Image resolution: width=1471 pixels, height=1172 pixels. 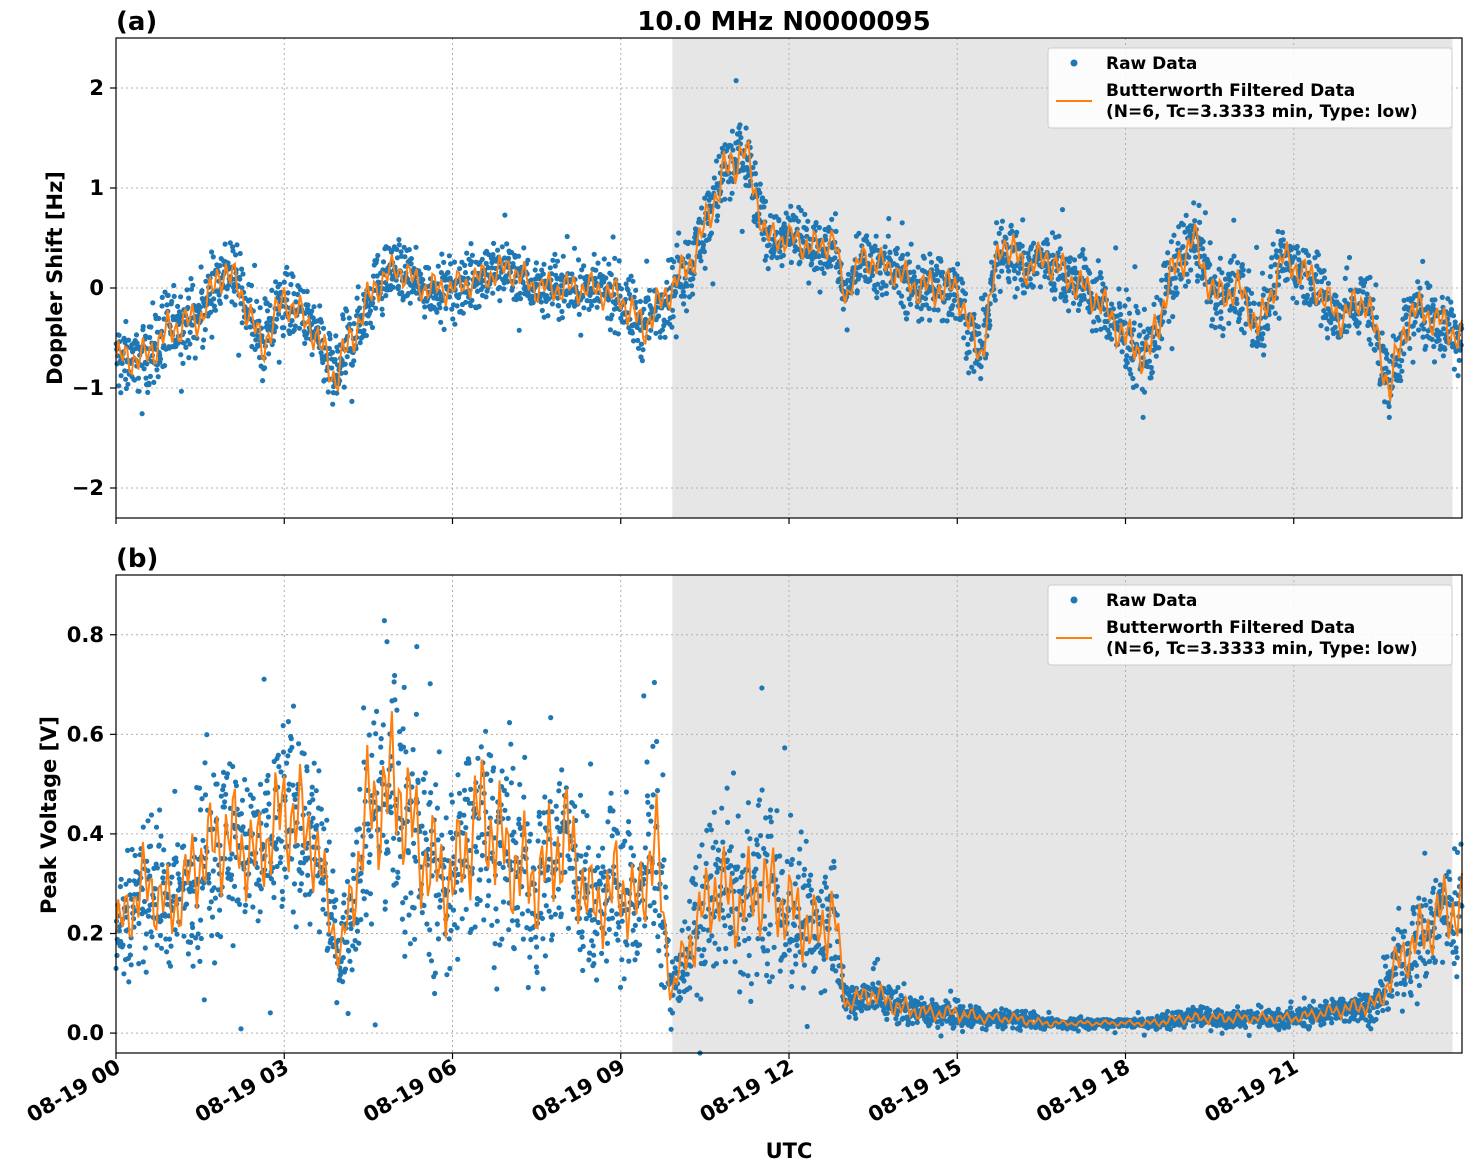 I want to click on y-tick-label: −2, so click(x=88, y=488).